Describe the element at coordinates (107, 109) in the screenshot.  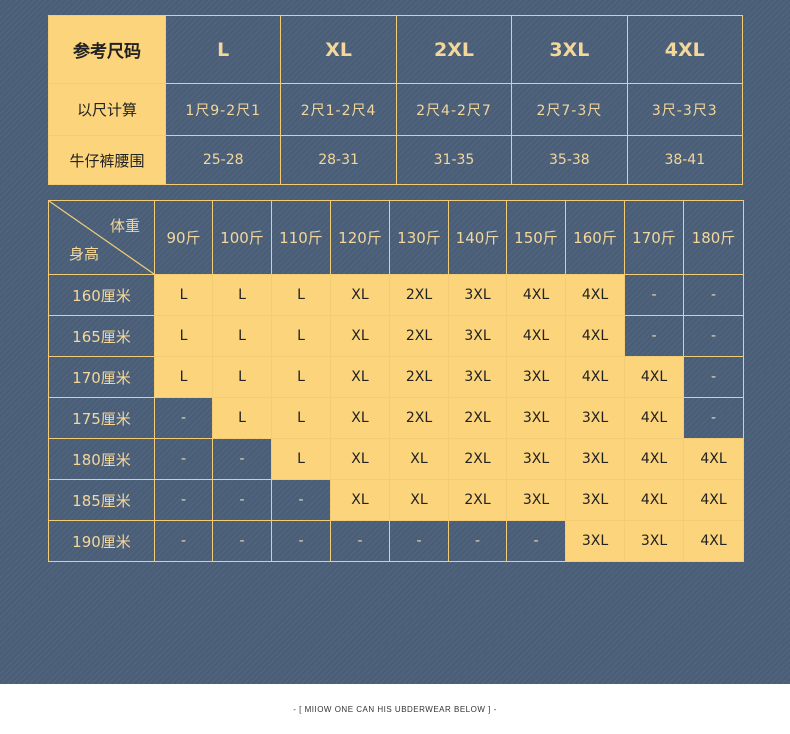
I see `row-label: 以尺计算` at that location.